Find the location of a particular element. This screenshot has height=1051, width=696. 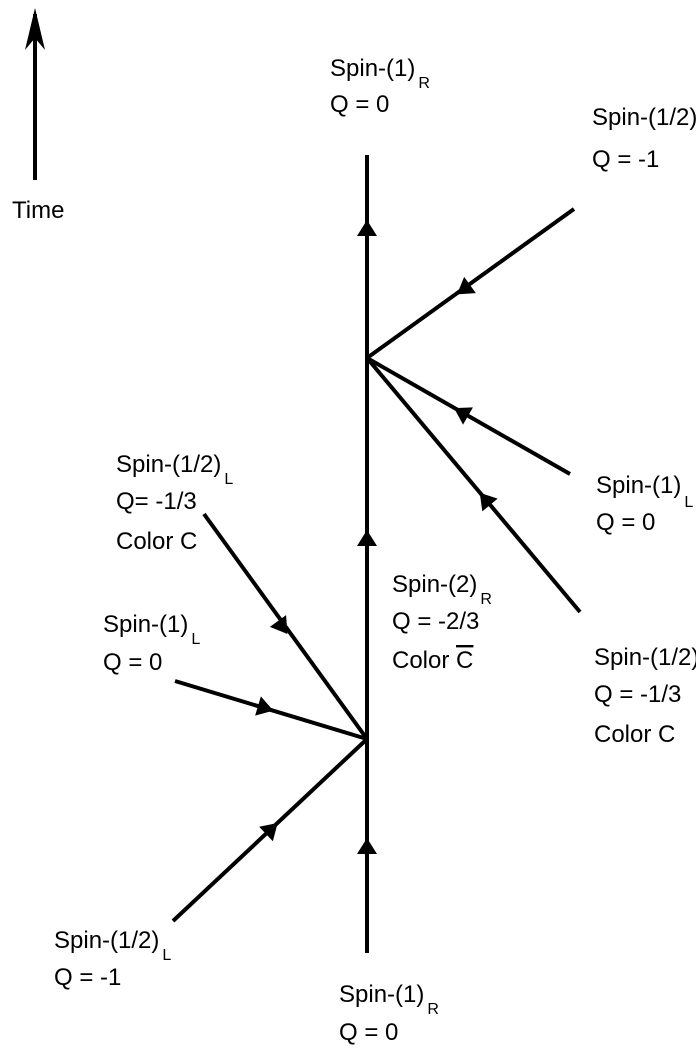

label-upper-left-spin: Spin-(1/2) is located at coordinates (168, 464).